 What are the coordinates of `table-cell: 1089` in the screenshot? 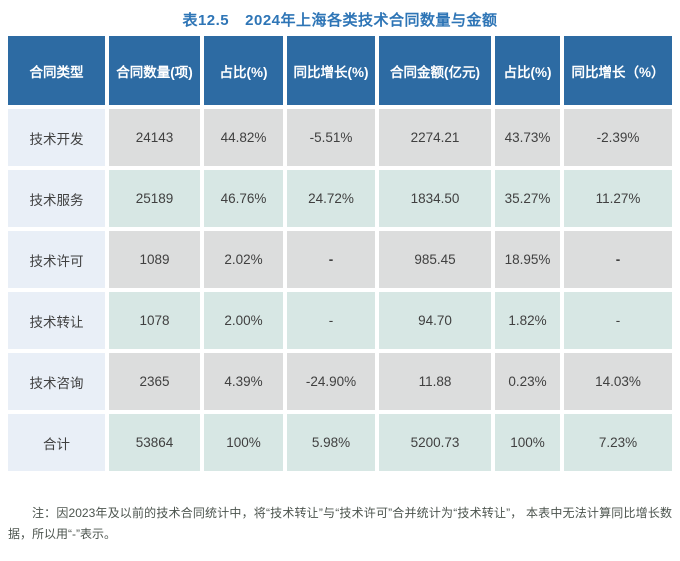 It's located at (154, 259).